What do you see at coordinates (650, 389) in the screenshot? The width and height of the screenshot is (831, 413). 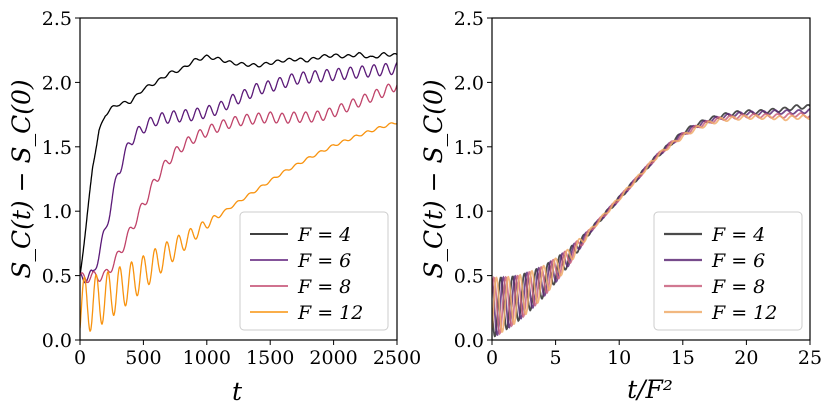 I see `x-axis-label: t/F²` at bounding box center [650, 389].